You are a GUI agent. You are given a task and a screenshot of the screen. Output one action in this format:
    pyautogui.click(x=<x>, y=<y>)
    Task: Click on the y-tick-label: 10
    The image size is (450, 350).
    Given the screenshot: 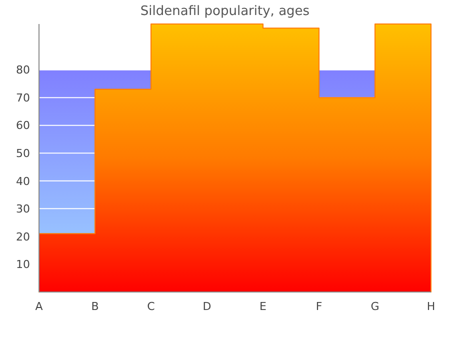 What is the action you would take?
    pyautogui.click(x=23, y=265)
    